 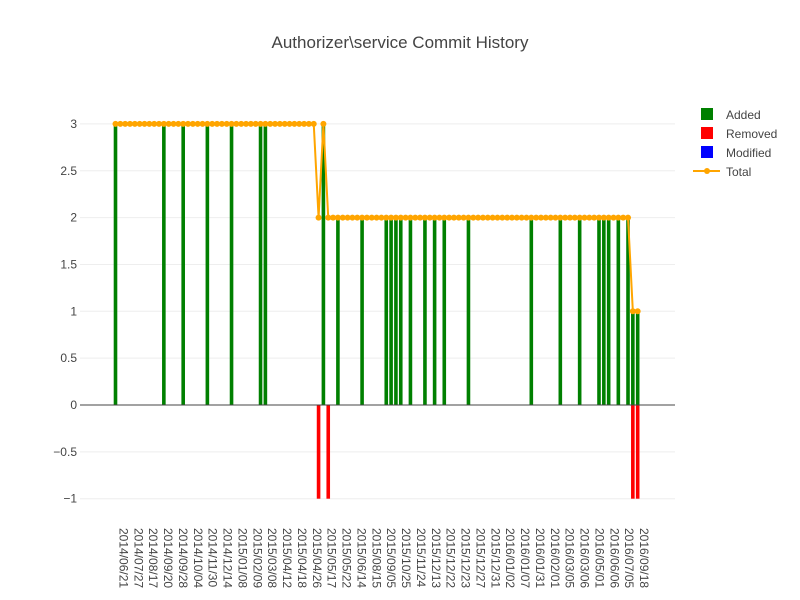 I want to click on y-axis-ticks: 3 2.5 2 1.5 1 0.5 0 −0.5 −1, so click(x=65, y=311).